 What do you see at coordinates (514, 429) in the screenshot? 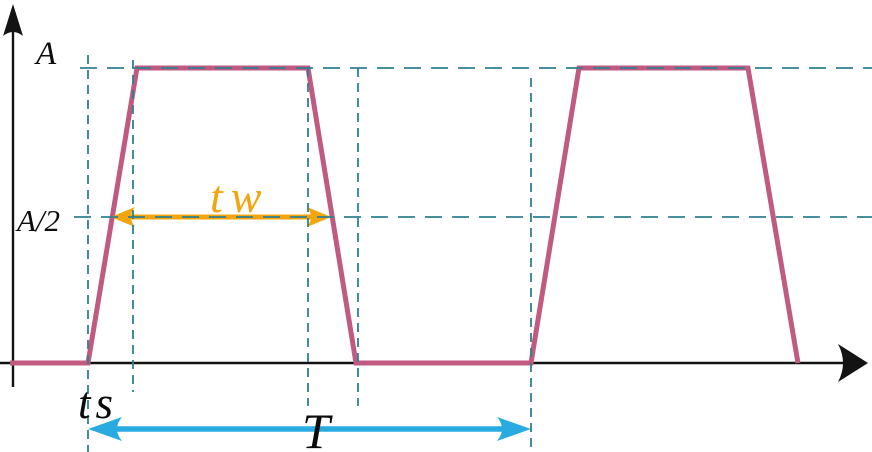
I see `period-arrow-right-arrowhead` at bounding box center [514, 429].